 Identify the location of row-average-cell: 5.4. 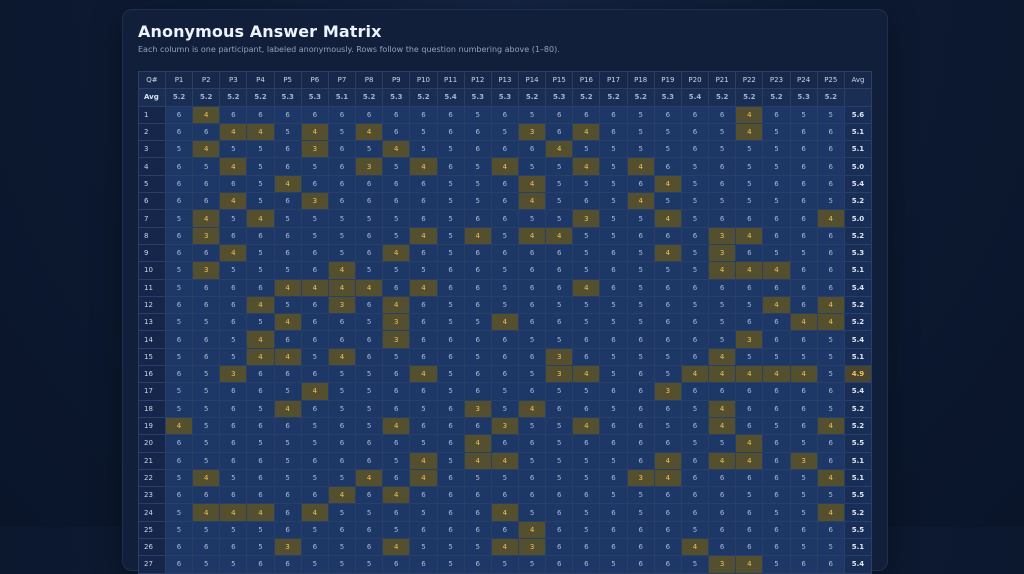
(858, 287).